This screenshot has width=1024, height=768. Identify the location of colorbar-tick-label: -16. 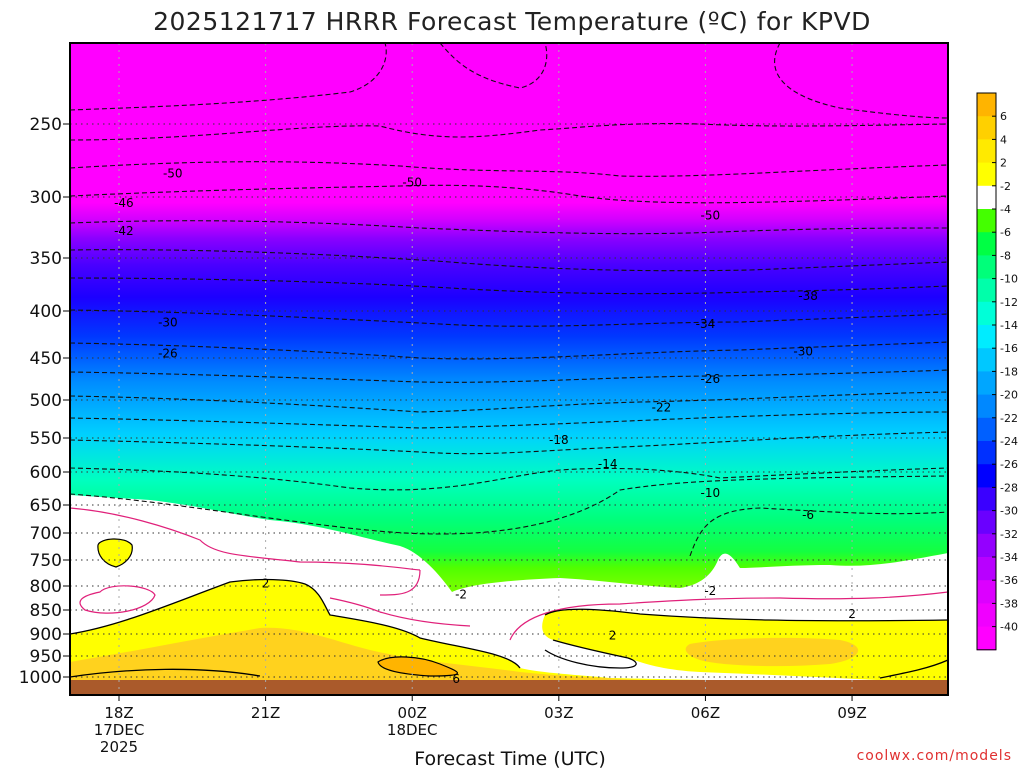
(1009, 348).